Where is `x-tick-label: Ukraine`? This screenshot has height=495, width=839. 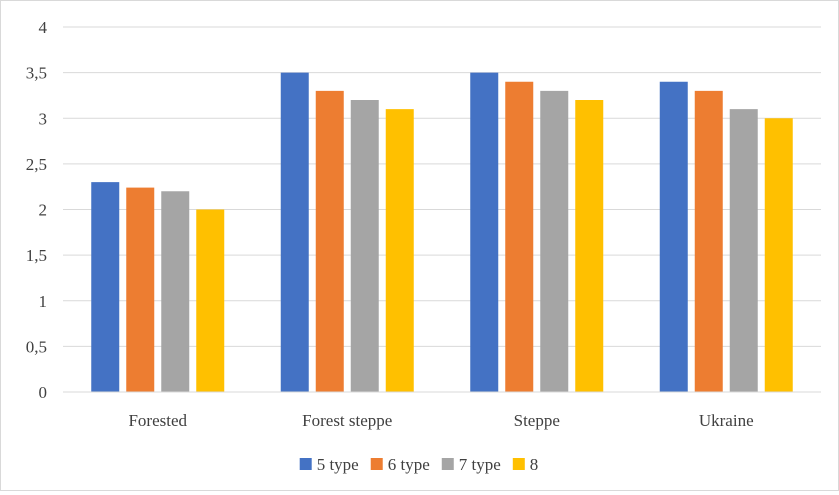
x-tick-label: Ukraine is located at coordinates (726, 420).